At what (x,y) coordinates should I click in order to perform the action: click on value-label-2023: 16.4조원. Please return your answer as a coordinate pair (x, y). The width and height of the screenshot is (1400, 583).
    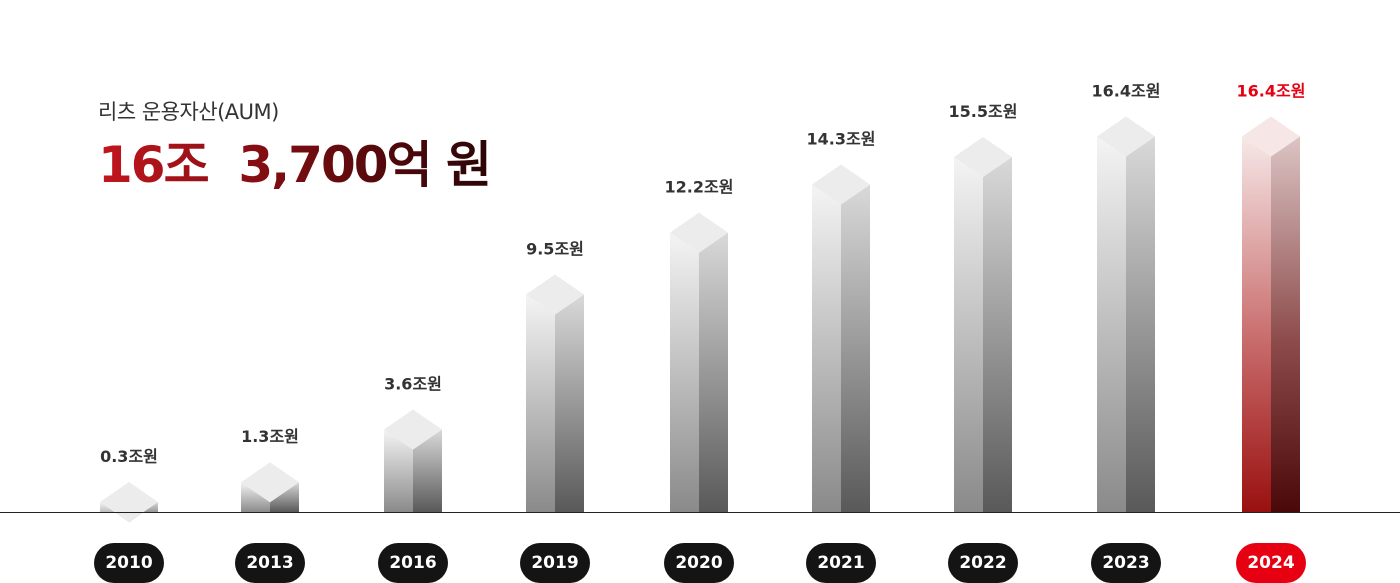
    Looking at the image, I should click on (1126, 90).